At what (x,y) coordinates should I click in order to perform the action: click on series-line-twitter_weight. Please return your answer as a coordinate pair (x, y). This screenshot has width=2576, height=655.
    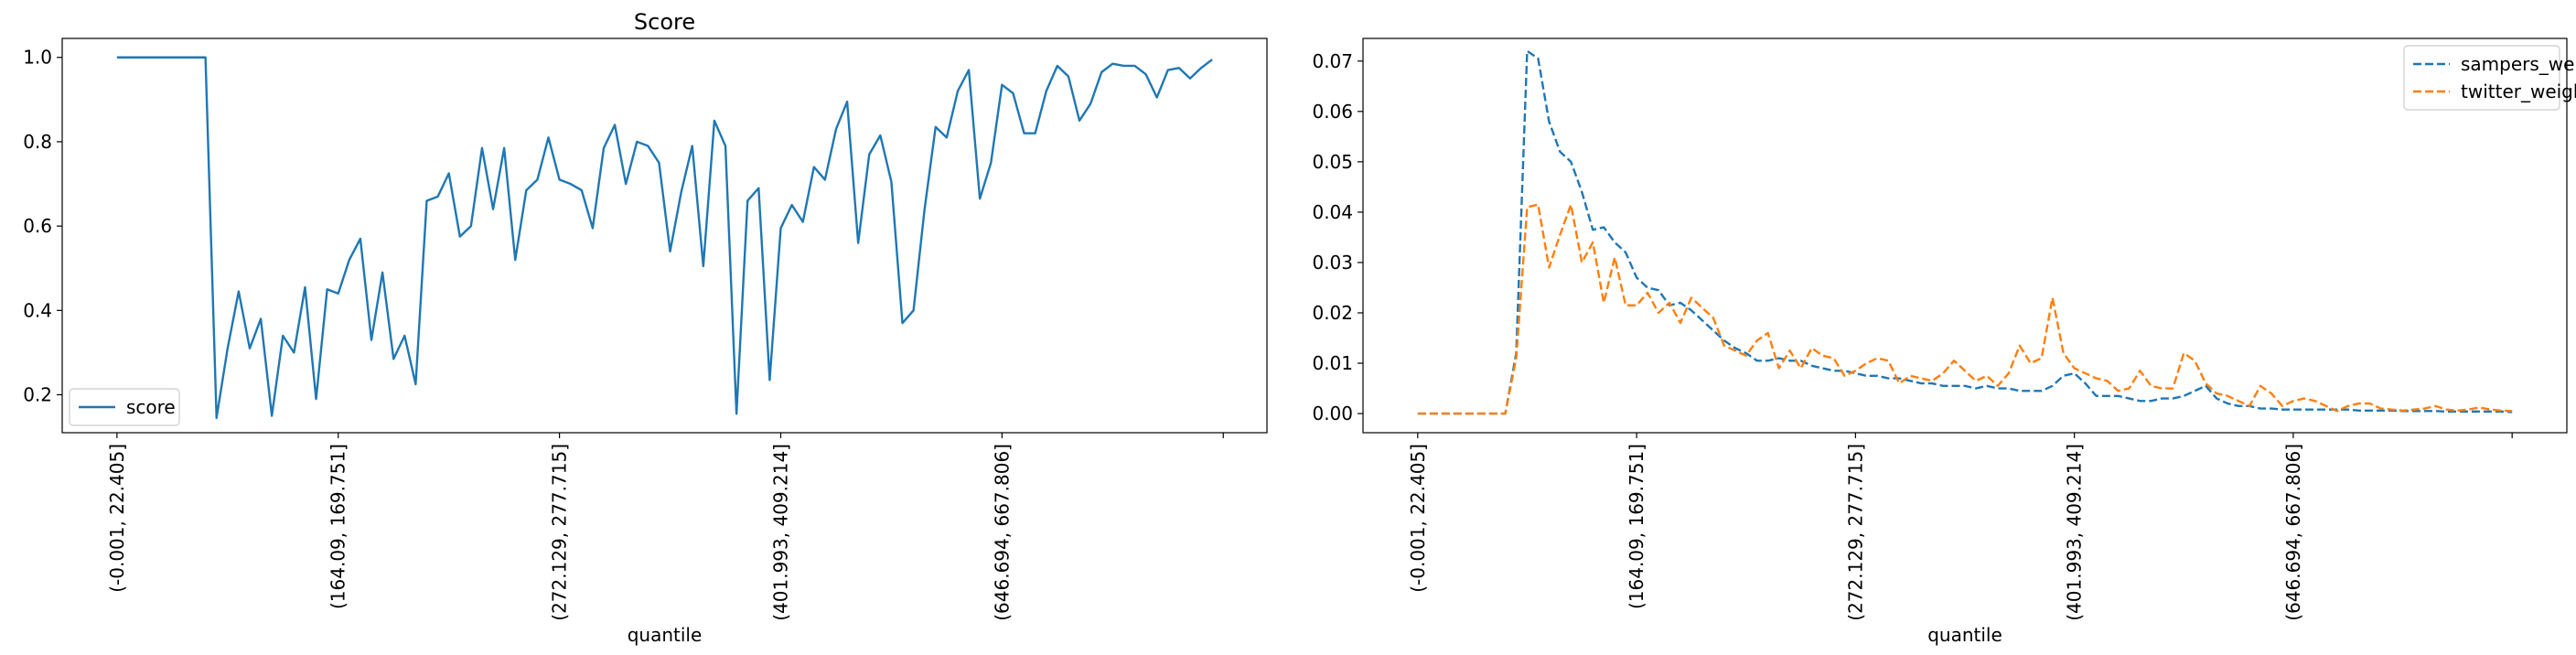
    Looking at the image, I should click on (1965, 309).